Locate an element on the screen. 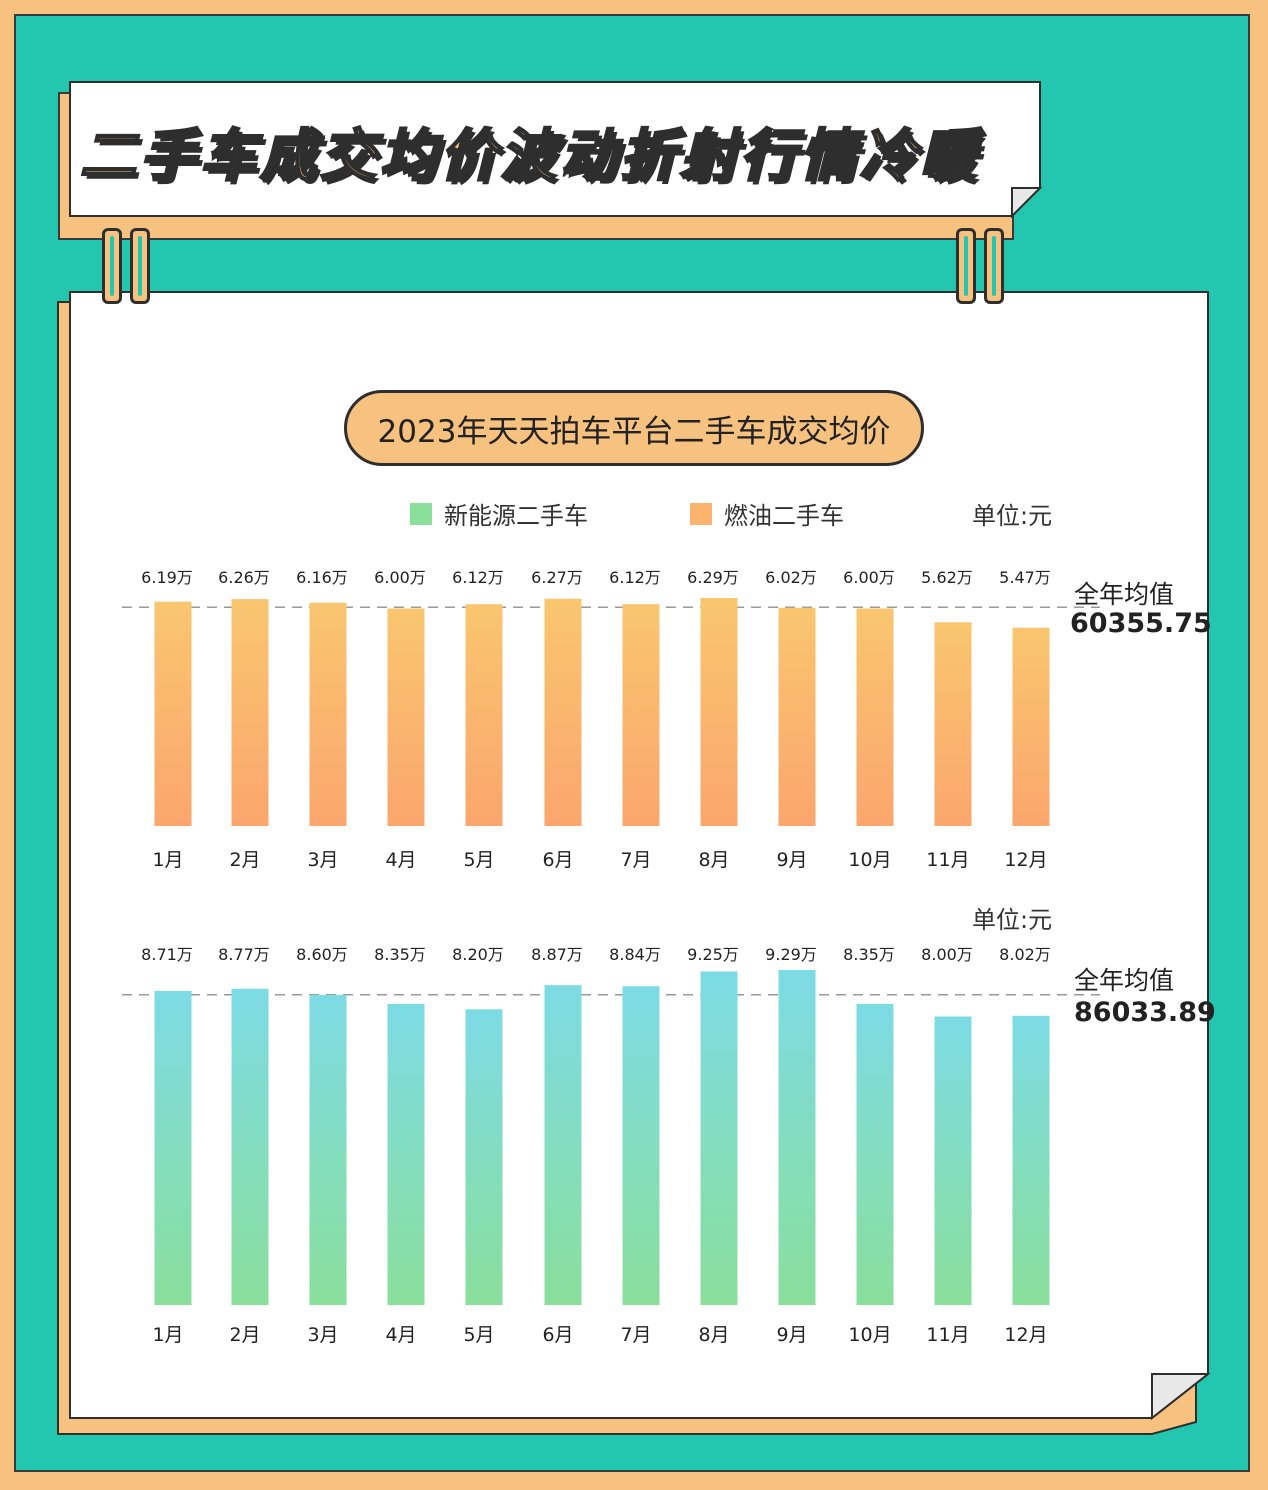 This screenshot has width=1268, height=1490. legend-label-fuel: 燃油二手车 is located at coordinates (784, 516).